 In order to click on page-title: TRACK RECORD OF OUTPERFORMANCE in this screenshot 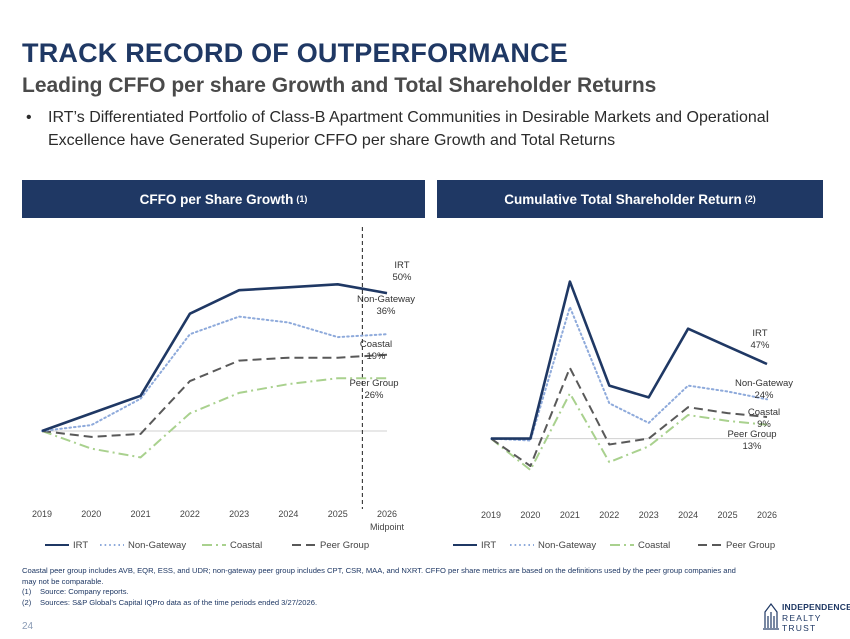, I will do `click(295, 53)`.